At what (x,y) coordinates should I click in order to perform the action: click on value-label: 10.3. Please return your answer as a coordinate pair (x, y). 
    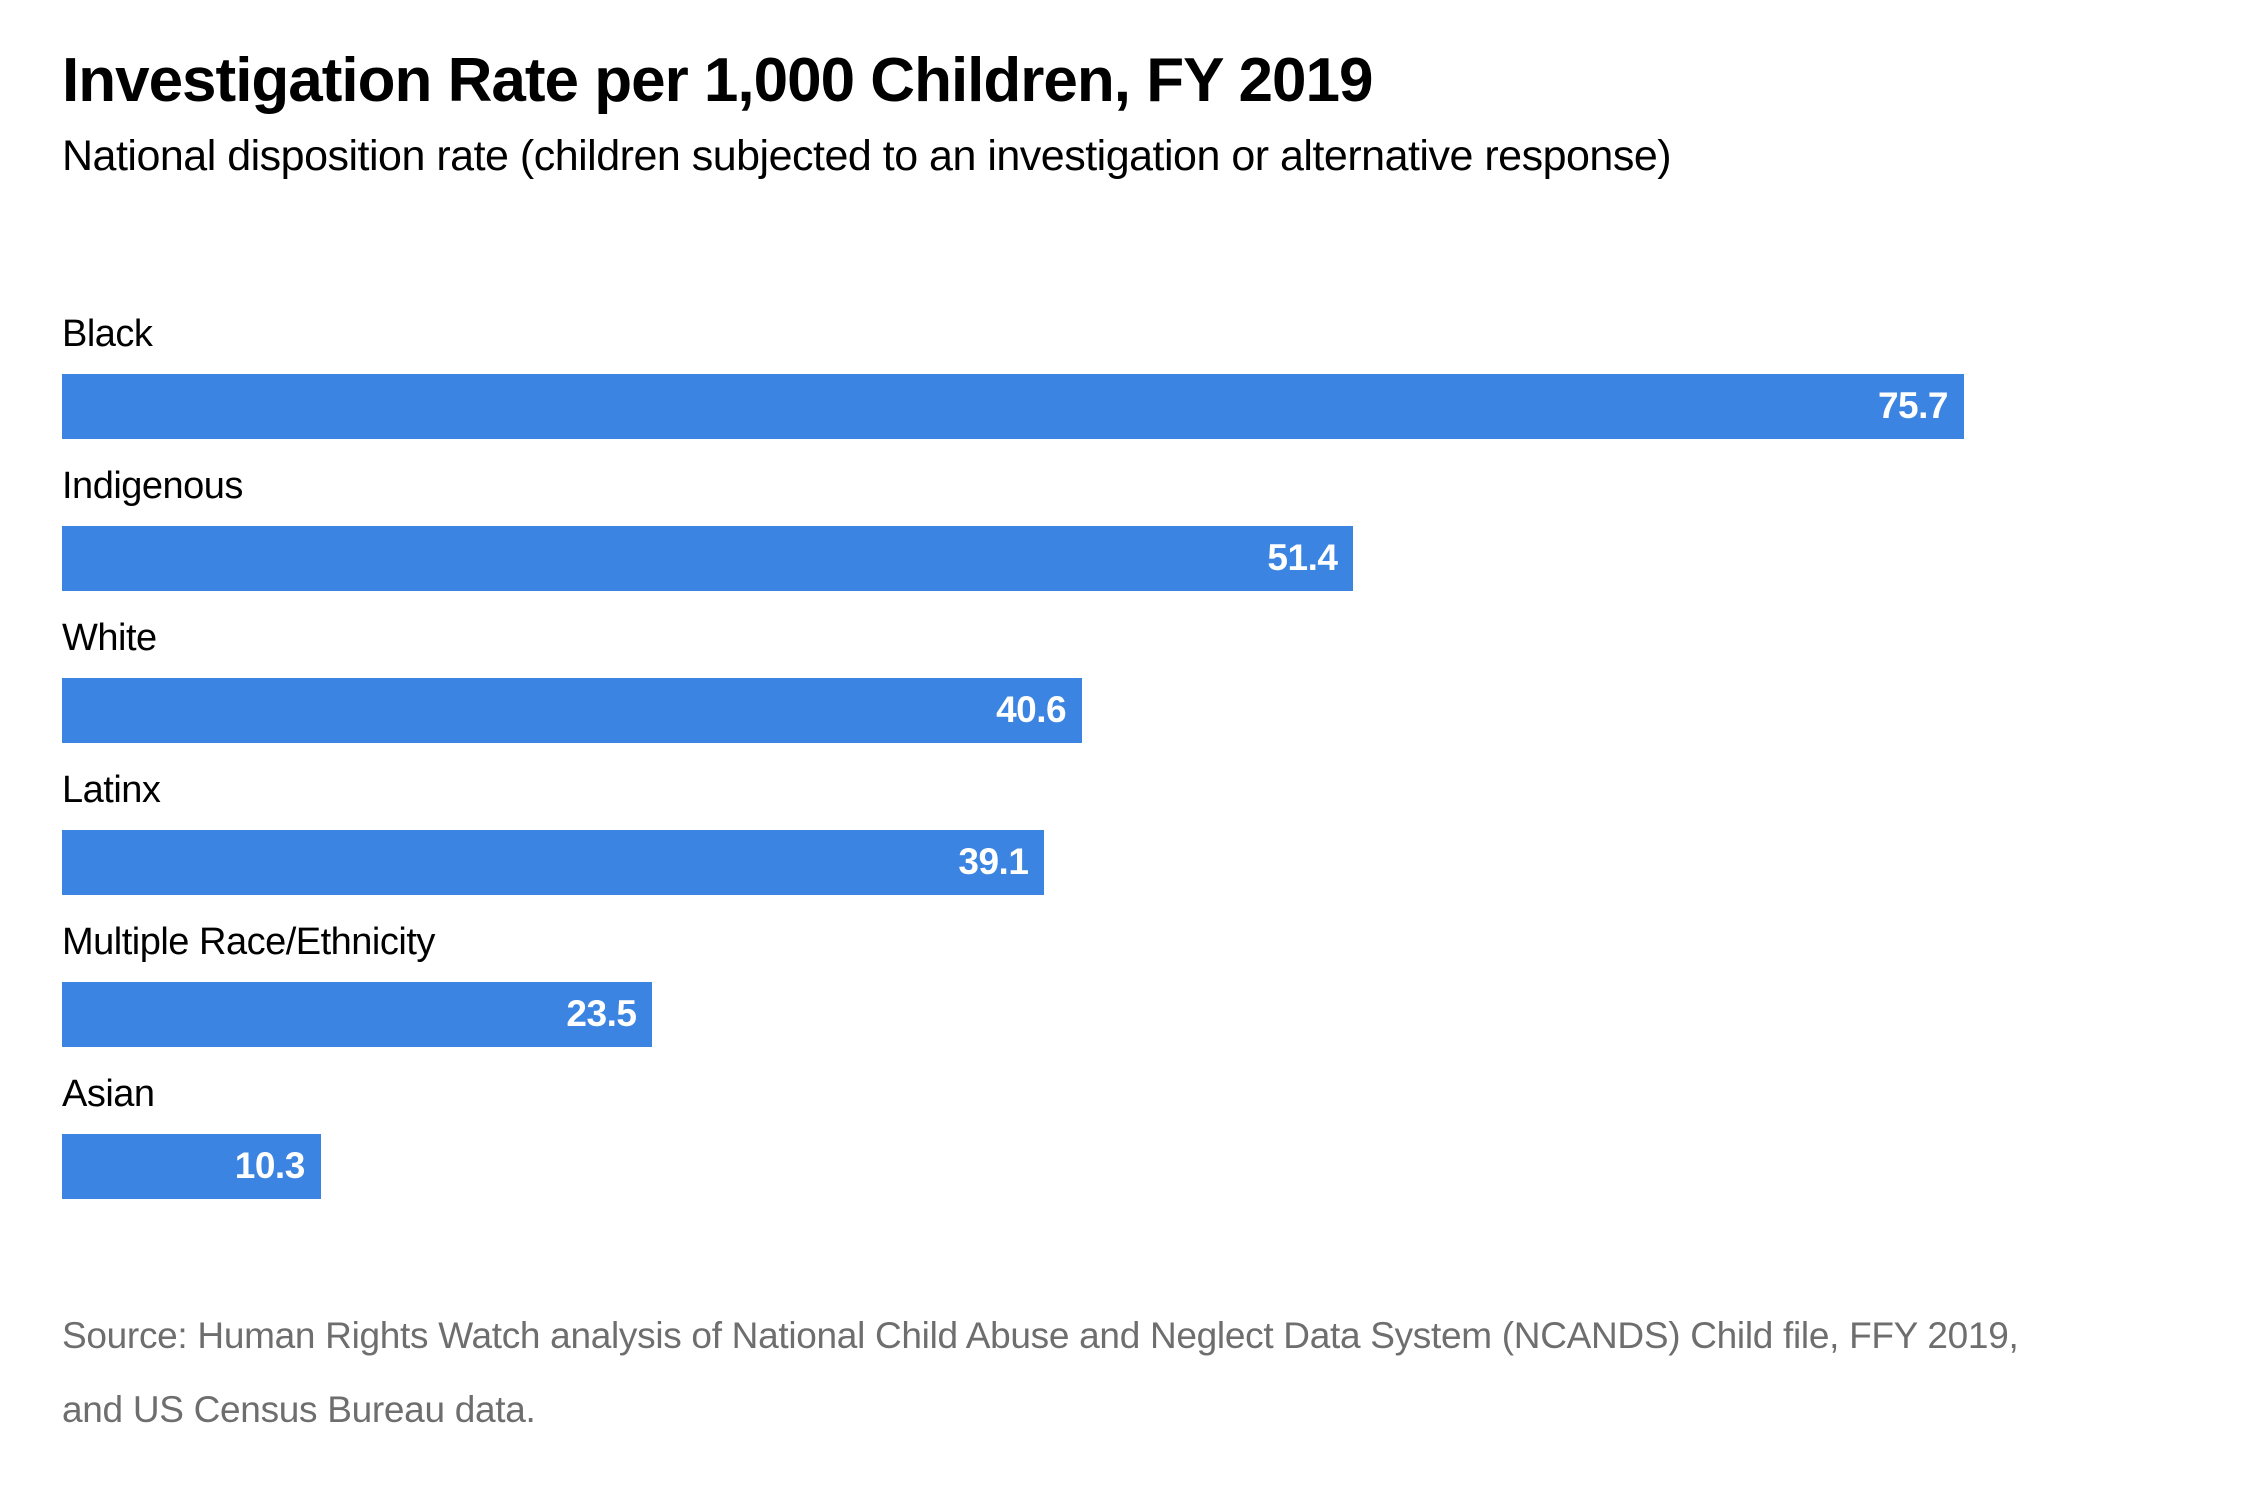
    Looking at the image, I should click on (270, 1166).